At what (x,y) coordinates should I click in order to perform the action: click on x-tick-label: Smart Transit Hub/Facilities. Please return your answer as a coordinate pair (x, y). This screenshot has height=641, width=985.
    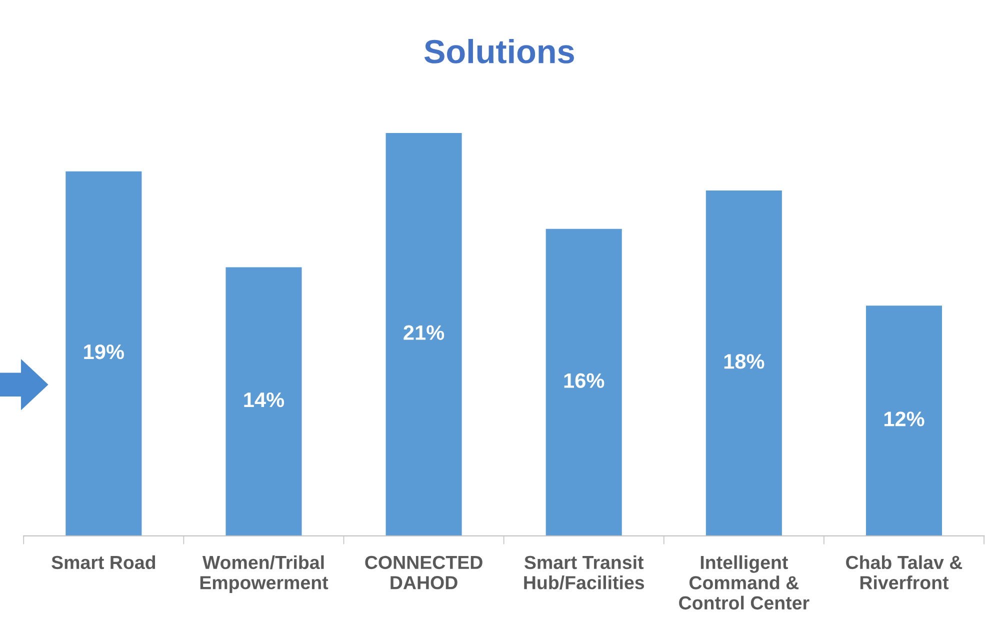
    Looking at the image, I should click on (584, 572).